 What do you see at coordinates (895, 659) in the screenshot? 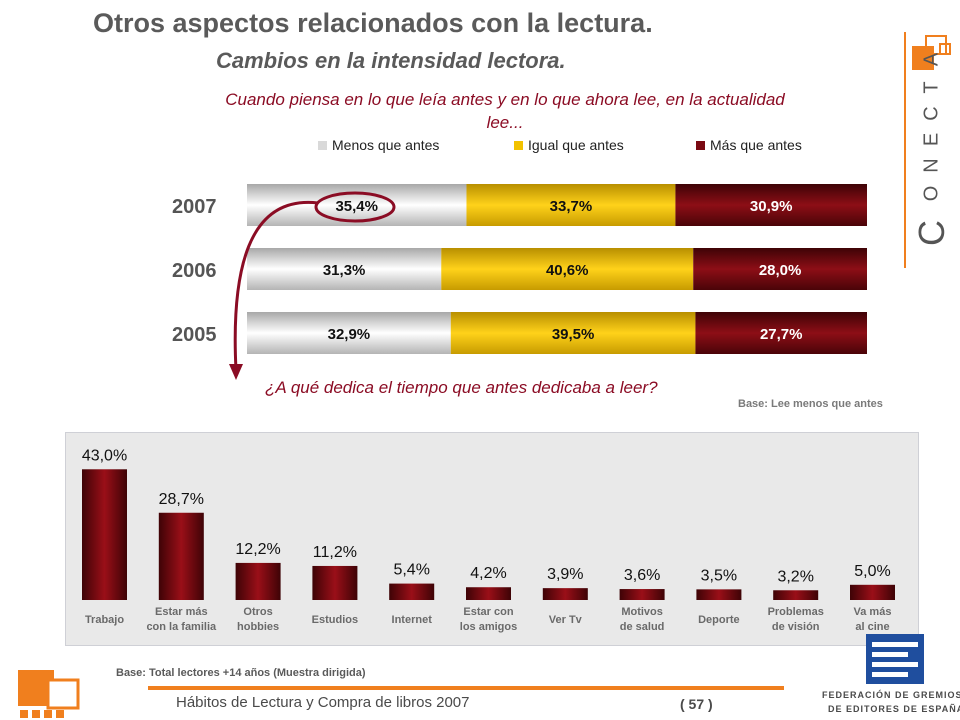
I see `federation-logo-icon` at bounding box center [895, 659].